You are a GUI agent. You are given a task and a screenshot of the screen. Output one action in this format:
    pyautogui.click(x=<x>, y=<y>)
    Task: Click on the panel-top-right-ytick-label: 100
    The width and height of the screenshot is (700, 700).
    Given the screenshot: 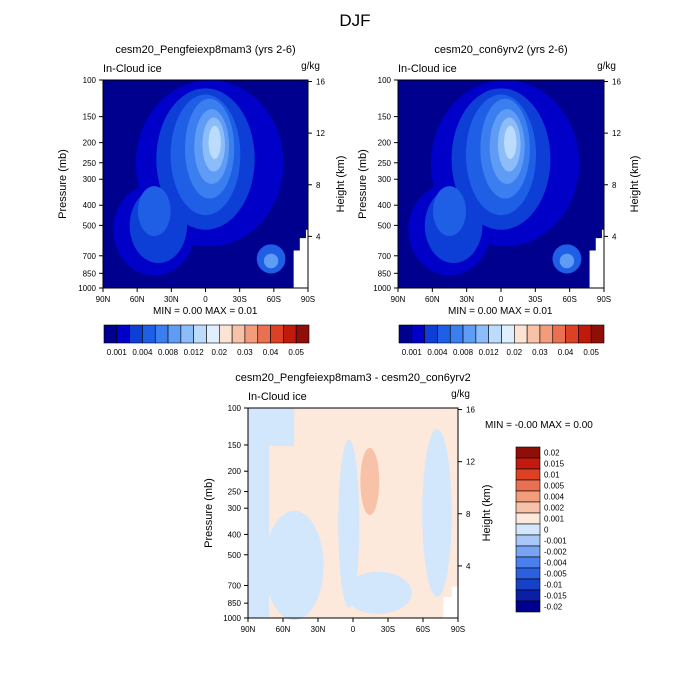 What is the action you would take?
    pyautogui.click(x=385, y=80)
    